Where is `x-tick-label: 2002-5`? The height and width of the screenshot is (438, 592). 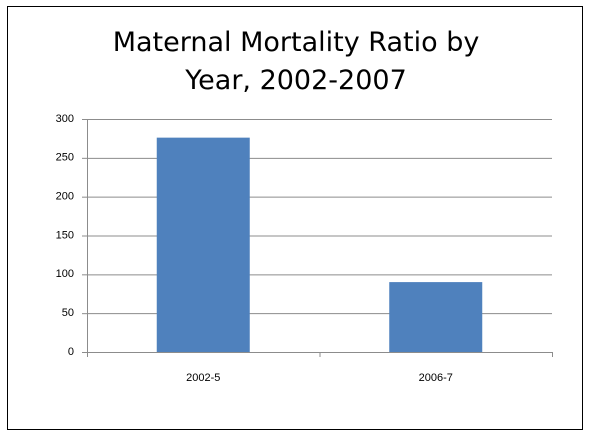
x-tick-label: 2002-5 is located at coordinates (203, 378).